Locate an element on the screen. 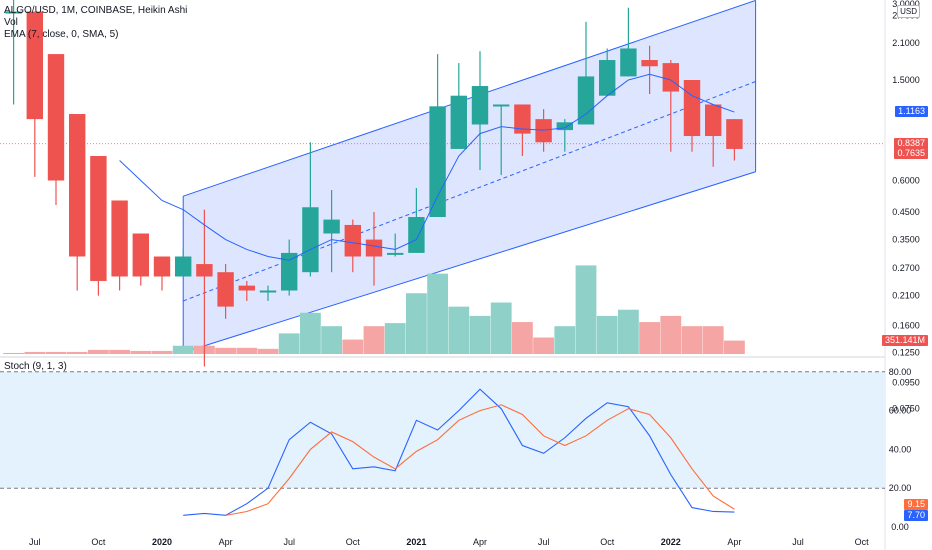 The height and width of the screenshot is (550, 932). price-tick-label: 0.0750 is located at coordinates (906, 409).